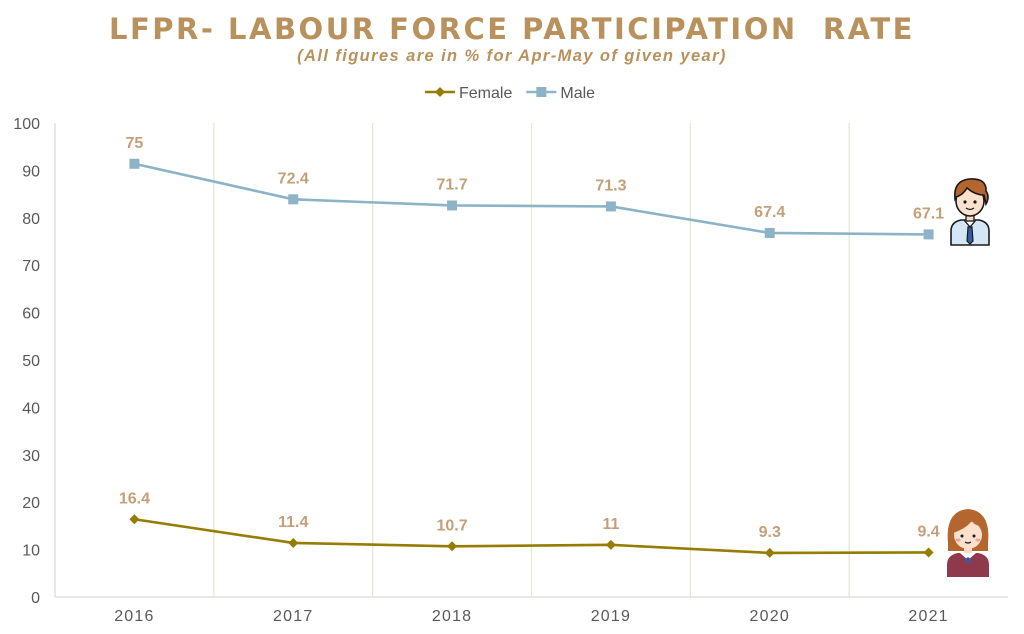 This screenshot has width=1024, height=634. Describe the element at coordinates (968, 543) in the screenshot. I see `female-avatar-icon` at that location.